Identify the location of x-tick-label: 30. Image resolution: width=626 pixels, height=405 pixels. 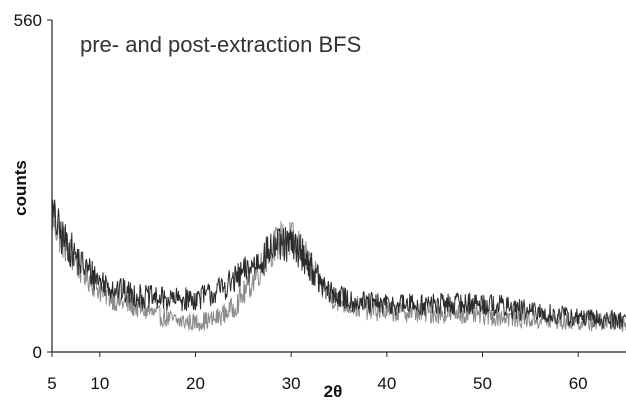
(291, 383).